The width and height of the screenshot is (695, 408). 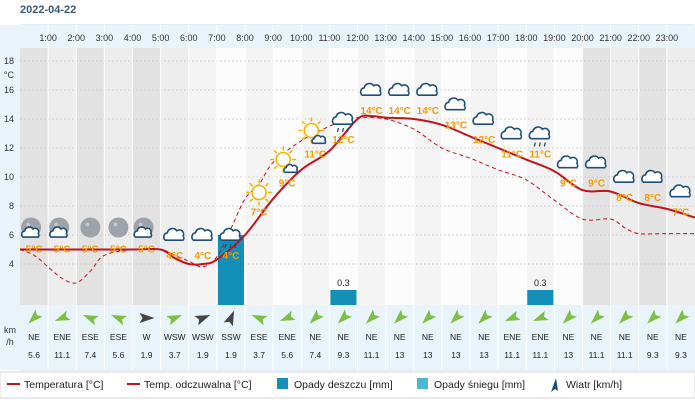 What do you see at coordinates (282, 383) in the screenshot?
I see `legend-rain-swatch` at bounding box center [282, 383].